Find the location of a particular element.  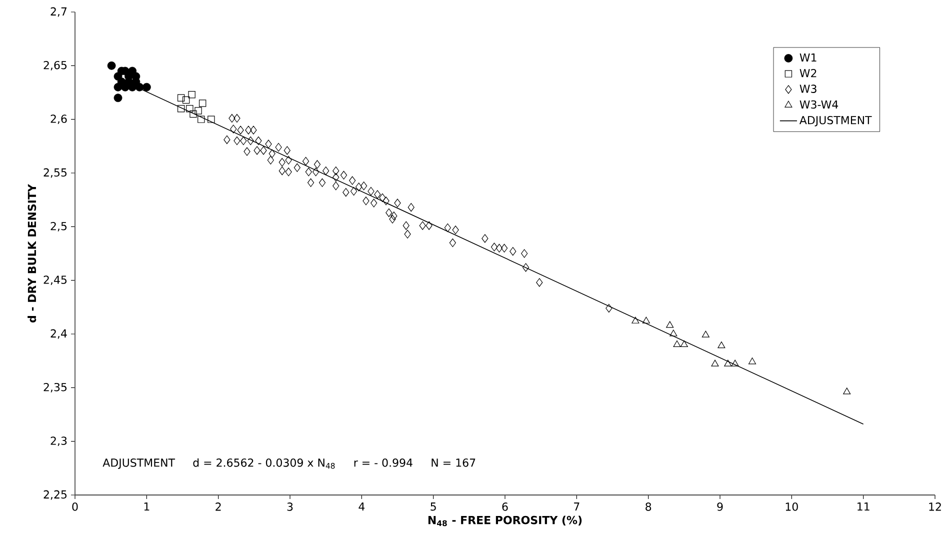

x-axis-title: N$_{48}$ - FREE POROSITY (%) is located at coordinates (505, 521).